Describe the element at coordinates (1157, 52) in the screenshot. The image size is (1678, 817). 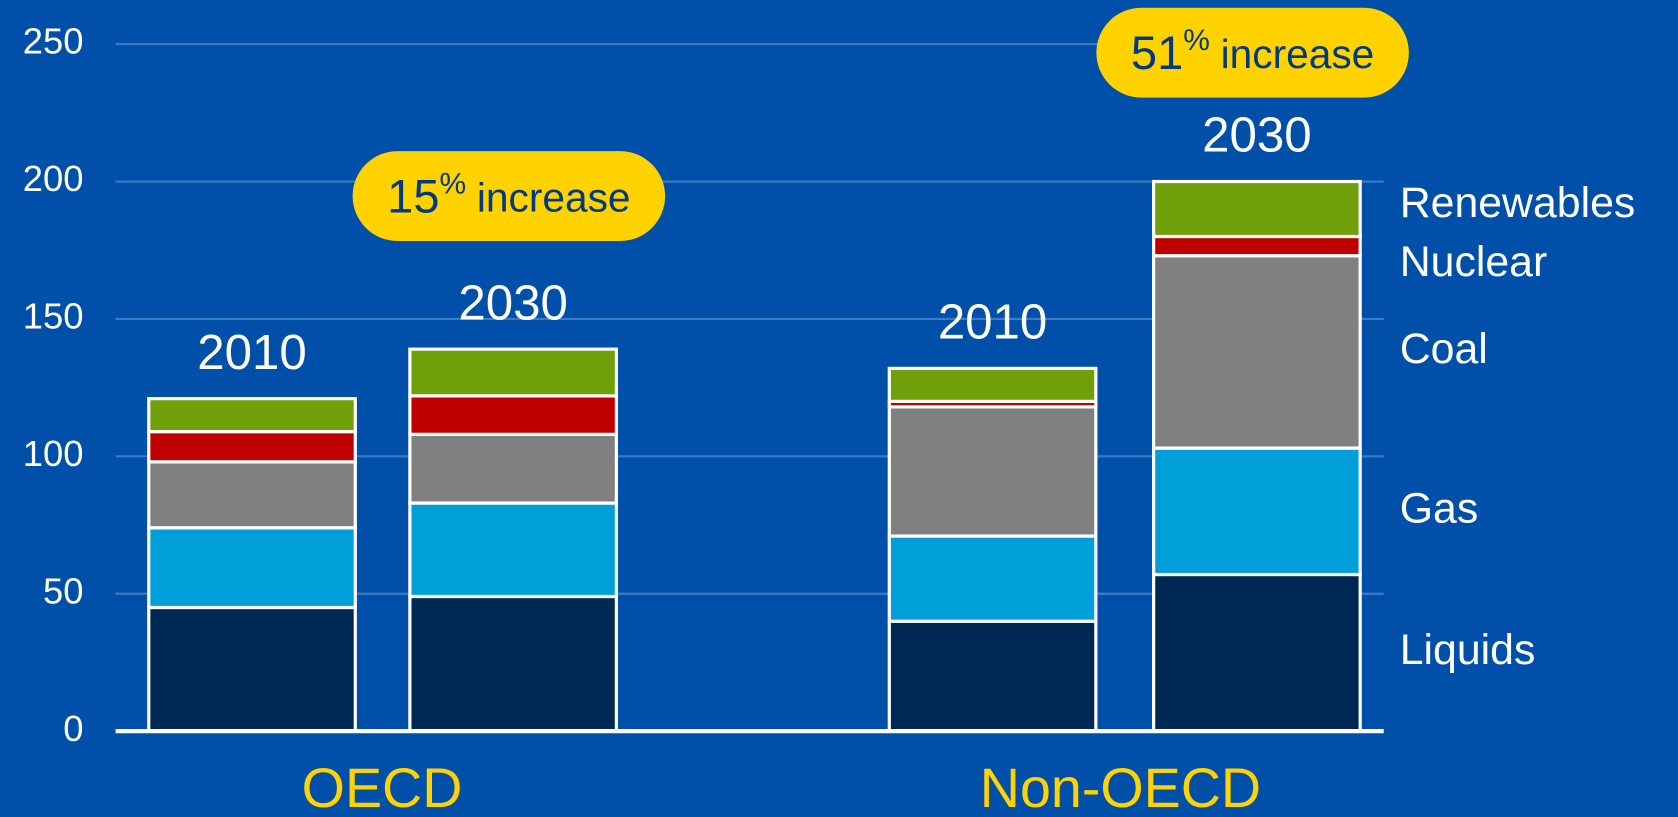
I see `annotation-number: 51` at that location.